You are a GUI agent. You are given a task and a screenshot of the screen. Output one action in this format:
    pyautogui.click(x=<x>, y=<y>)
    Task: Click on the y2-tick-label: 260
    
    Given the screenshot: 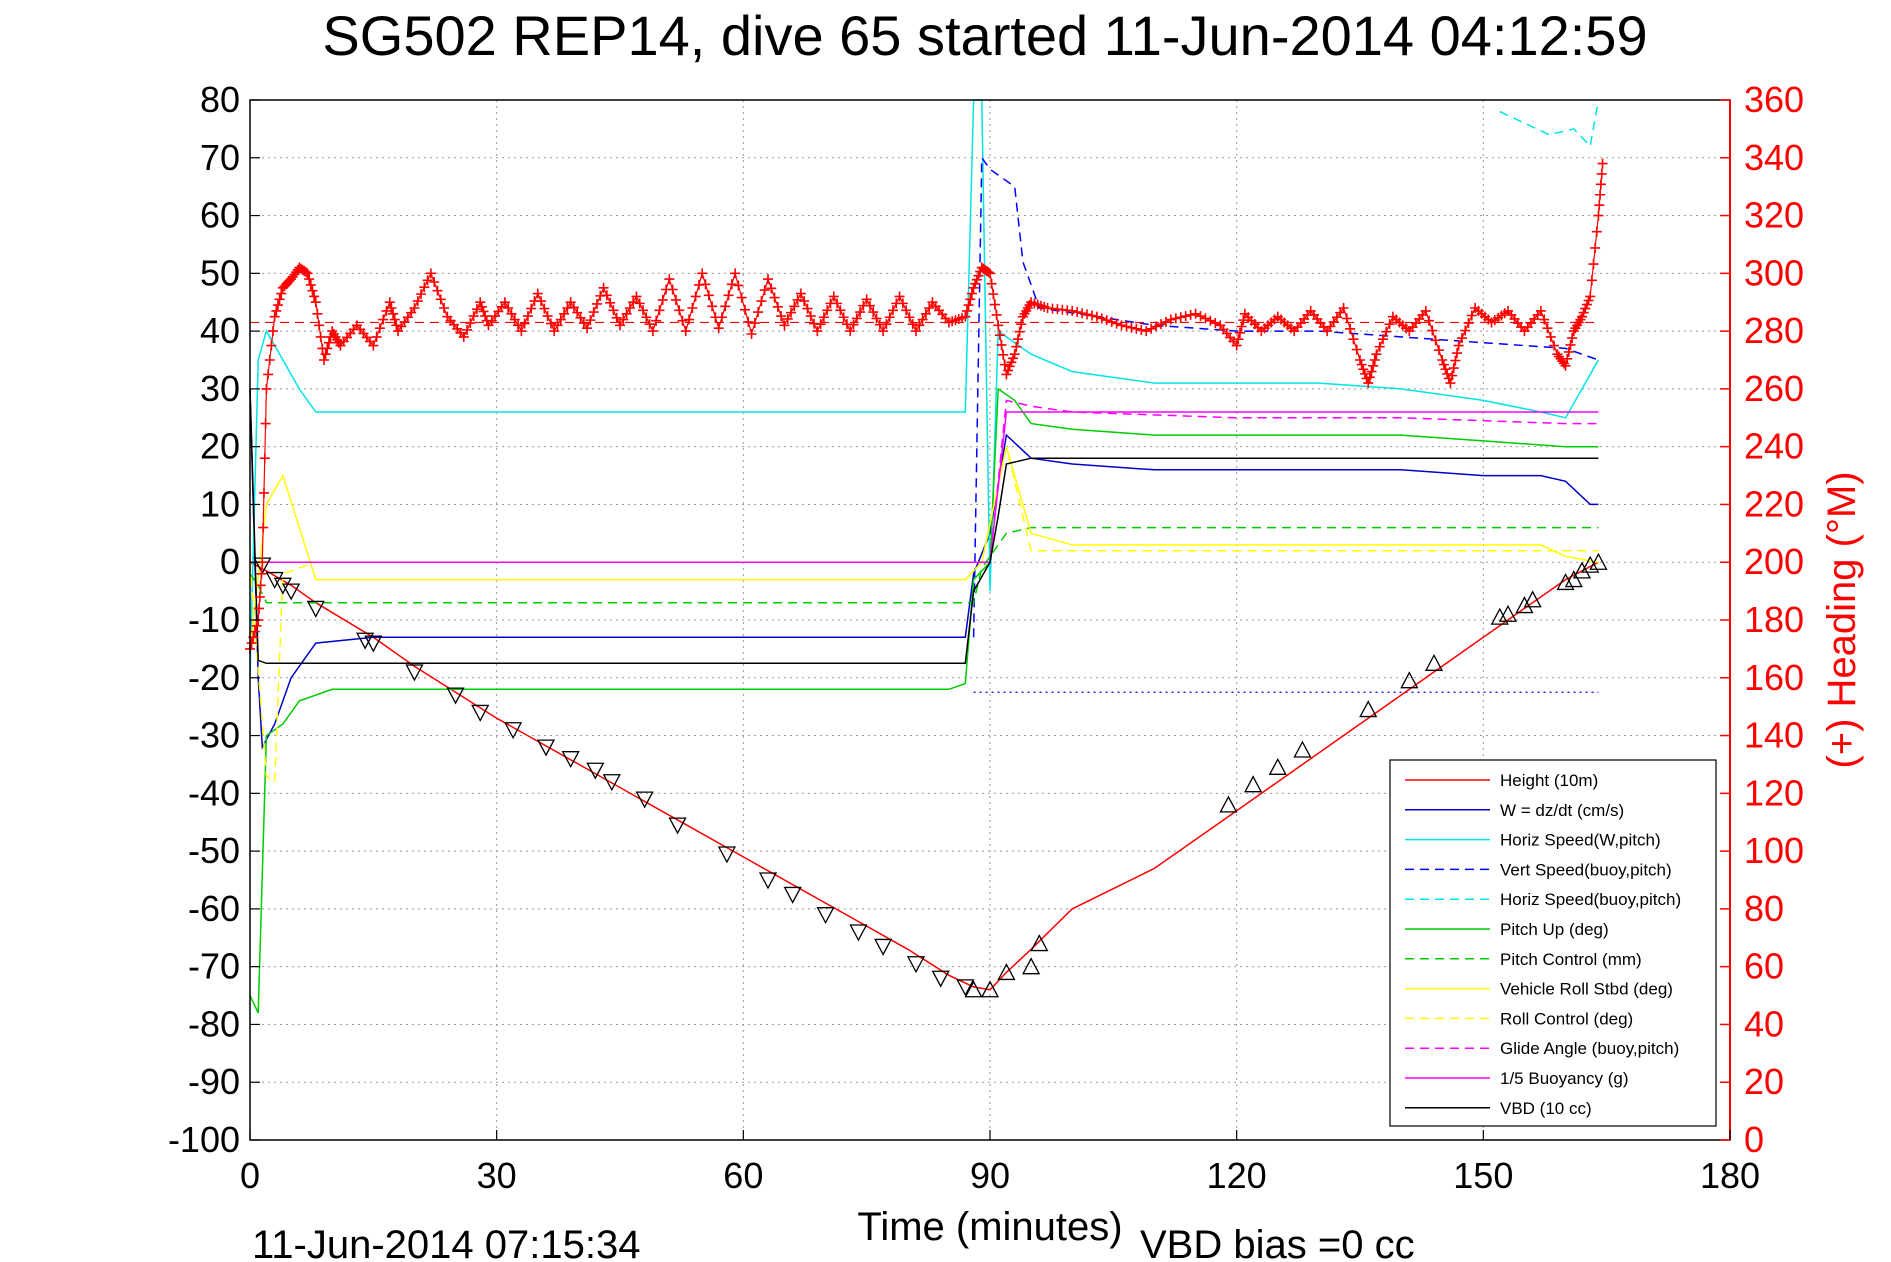 What is the action you would take?
    pyautogui.click(x=1774, y=388)
    